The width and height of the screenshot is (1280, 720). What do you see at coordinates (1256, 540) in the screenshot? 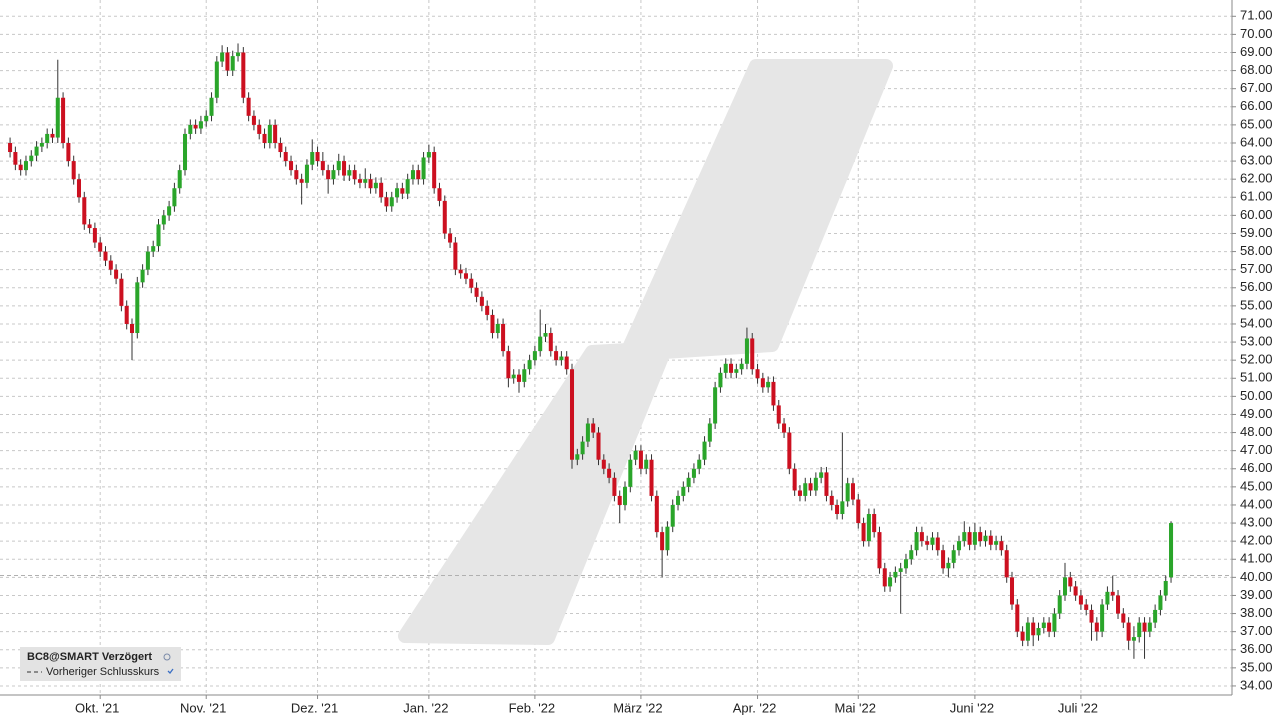
I see `y-tick-label: 42.00` at bounding box center [1256, 540].